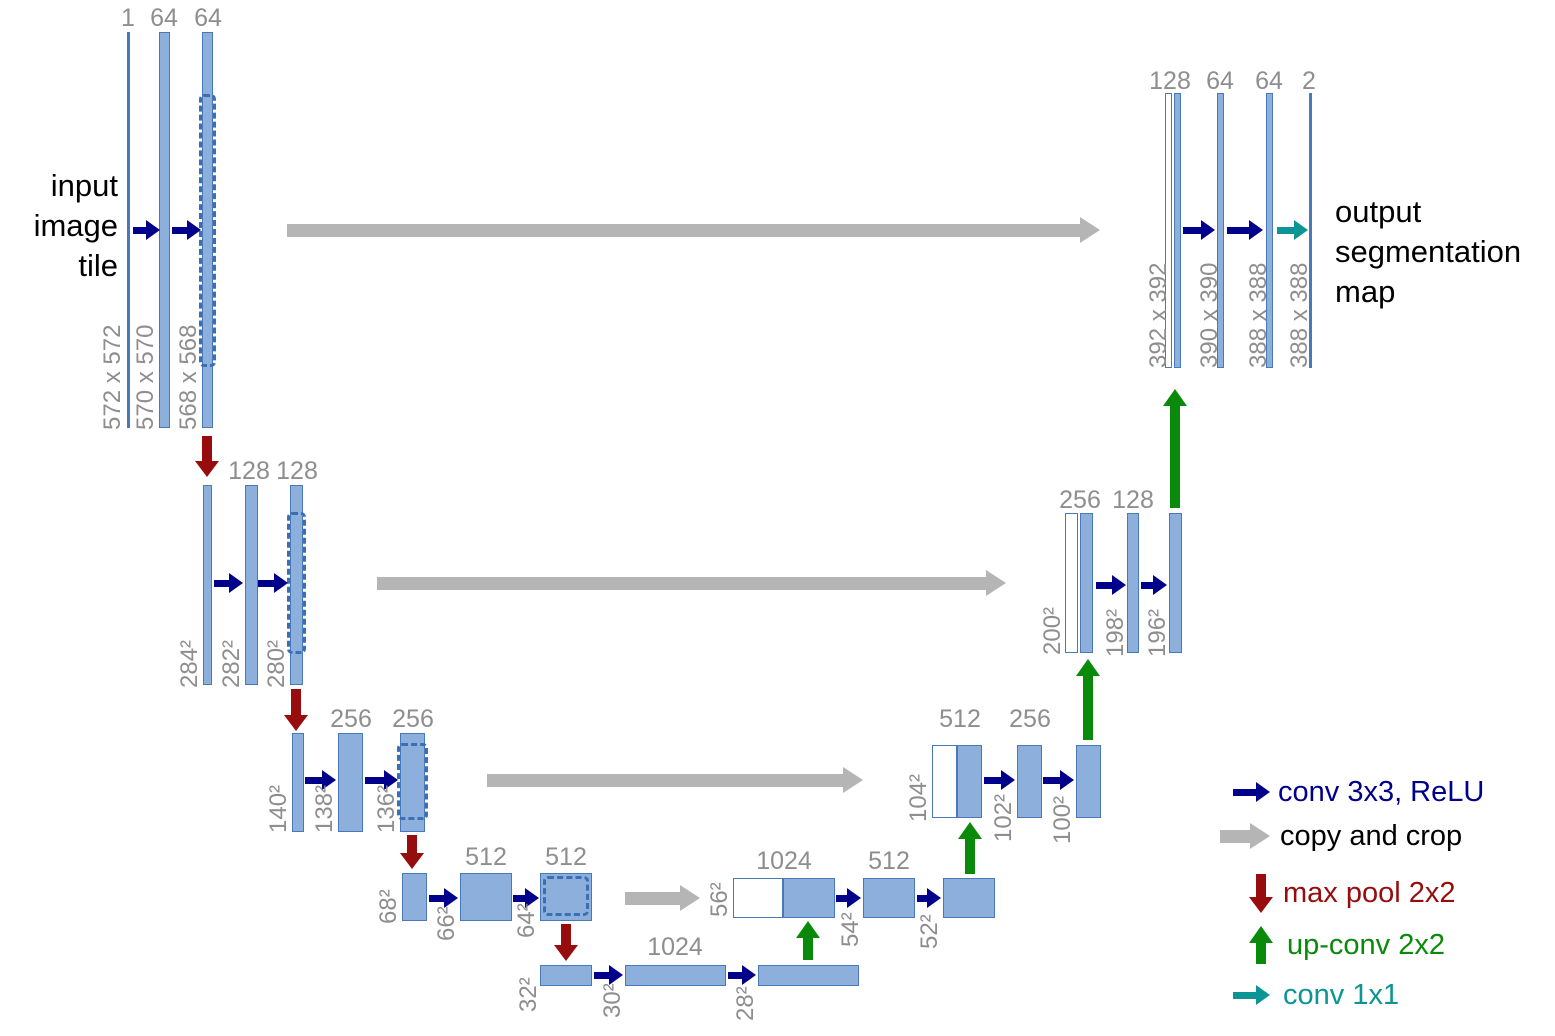 This screenshot has width=1555, height=1036. I want to click on legend-label-copy: copy and crop, so click(1371, 836).